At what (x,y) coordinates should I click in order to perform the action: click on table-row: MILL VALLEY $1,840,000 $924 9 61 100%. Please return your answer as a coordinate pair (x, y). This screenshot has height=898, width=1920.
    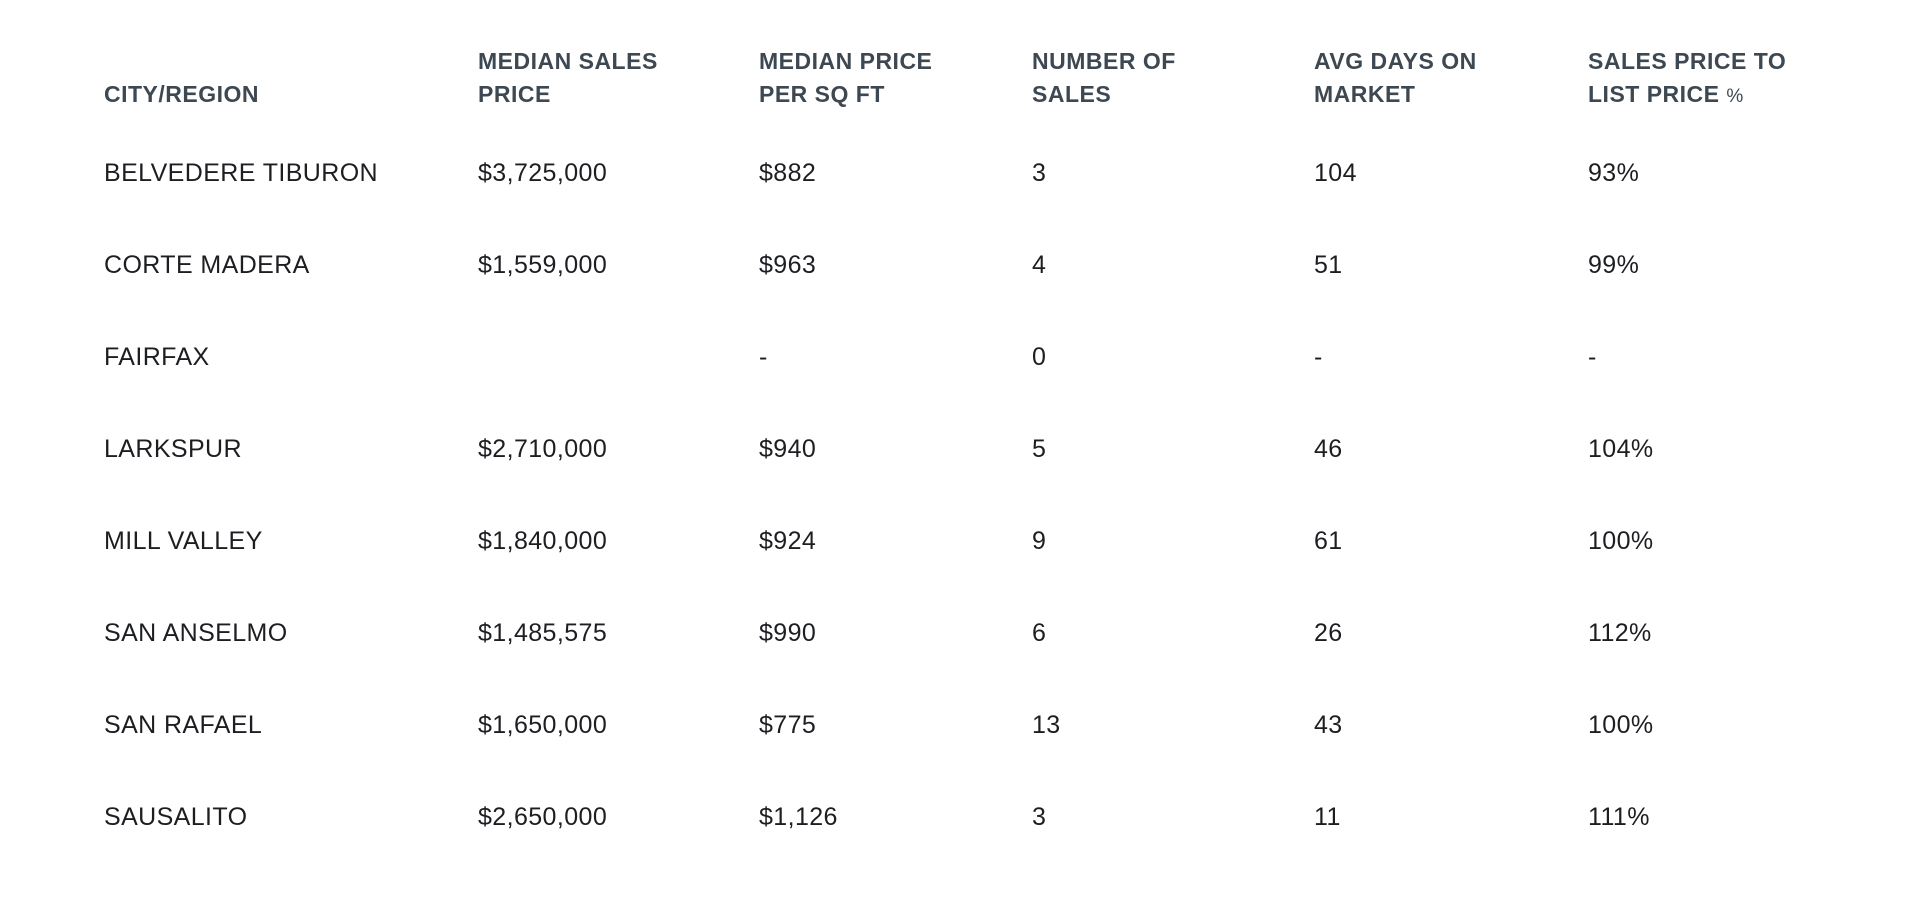
    Looking at the image, I should click on (997, 542).